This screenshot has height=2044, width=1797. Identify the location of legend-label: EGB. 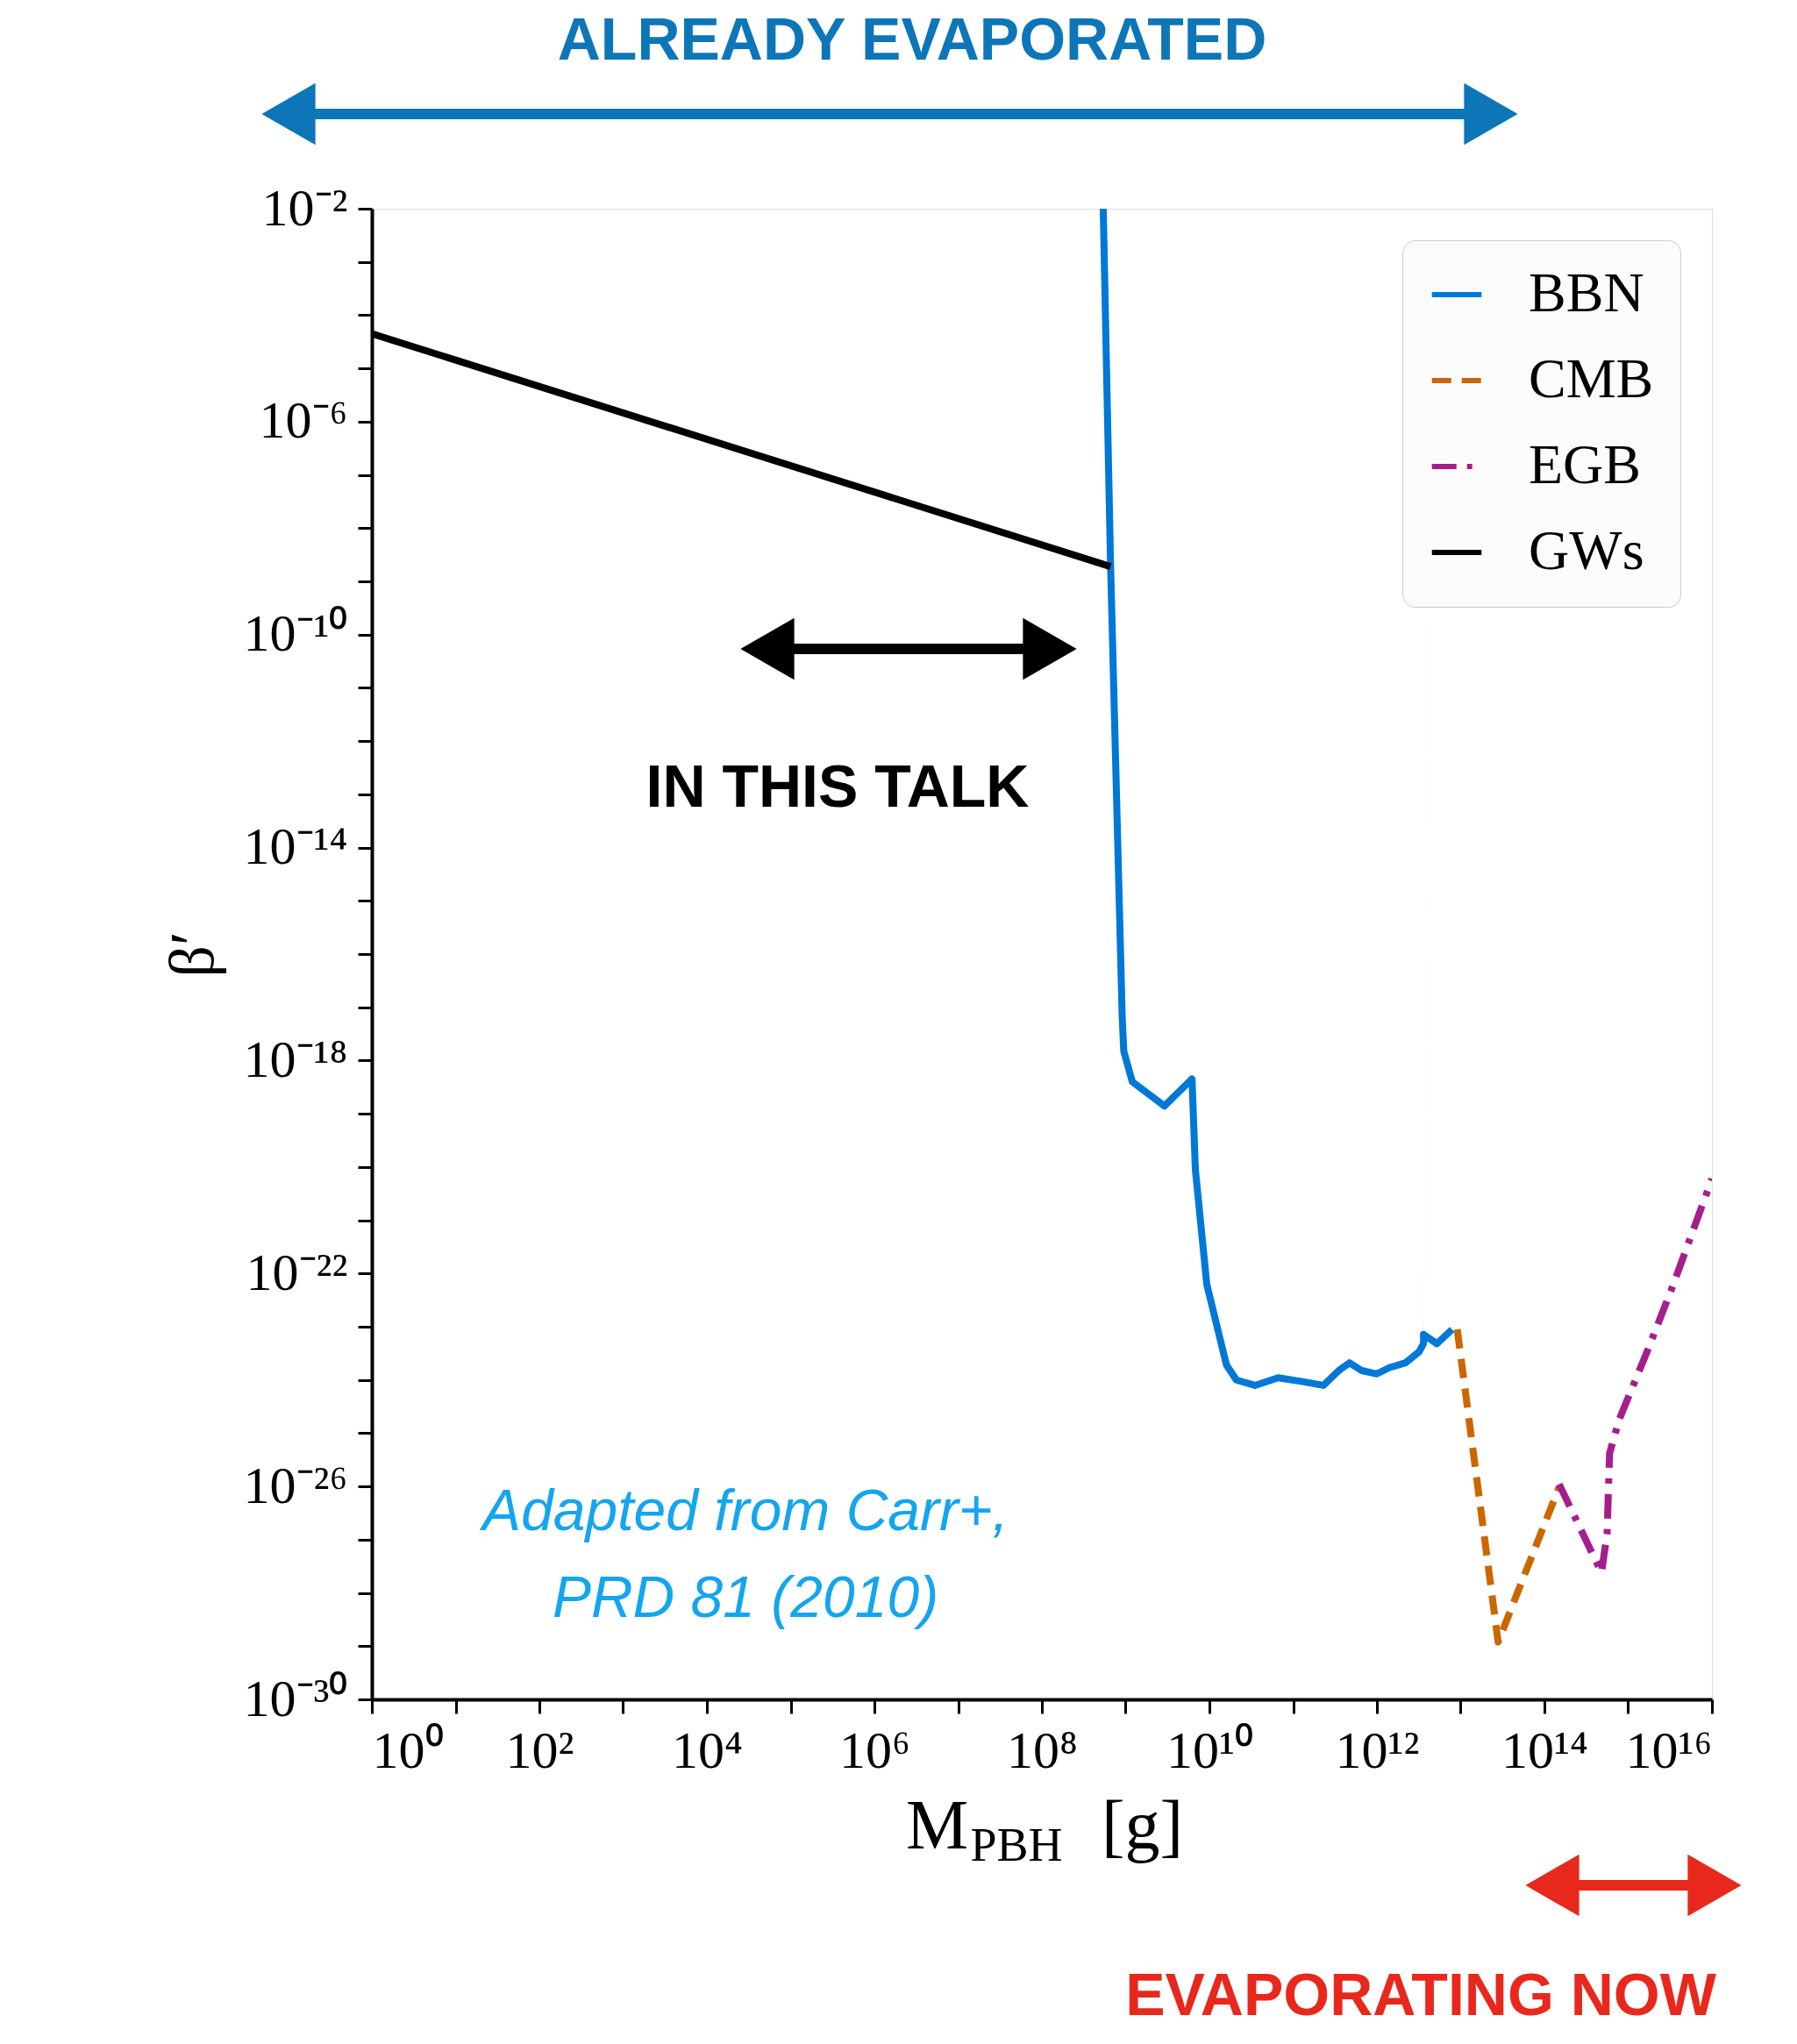
(1585, 464).